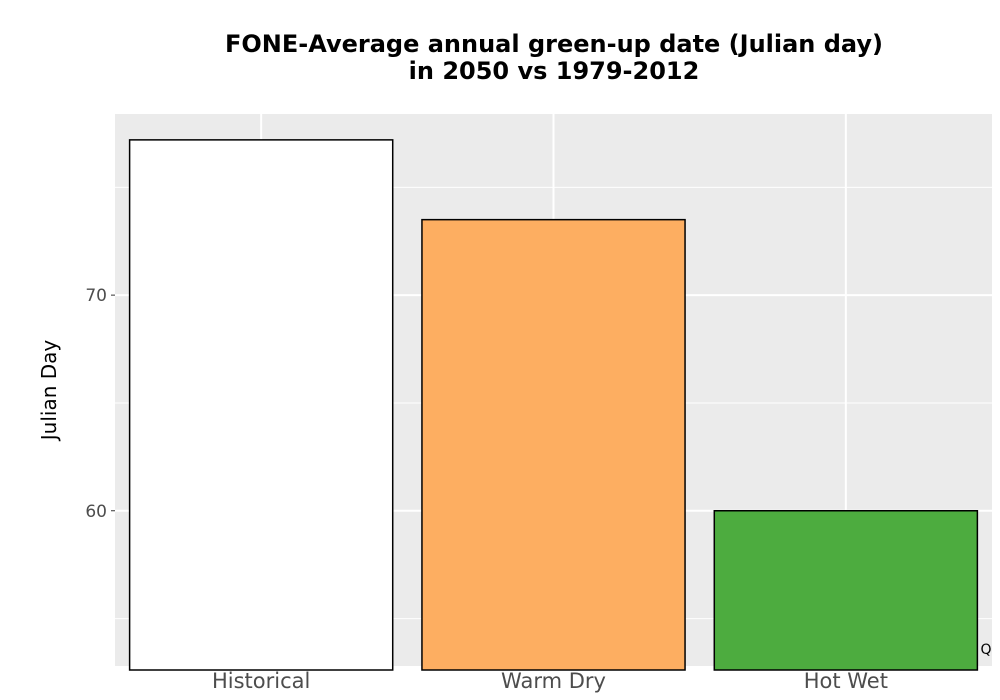 The image size is (1000, 700). What do you see at coordinates (985, 650) in the screenshot?
I see `corner-mark: Q` at bounding box center [985, 650].